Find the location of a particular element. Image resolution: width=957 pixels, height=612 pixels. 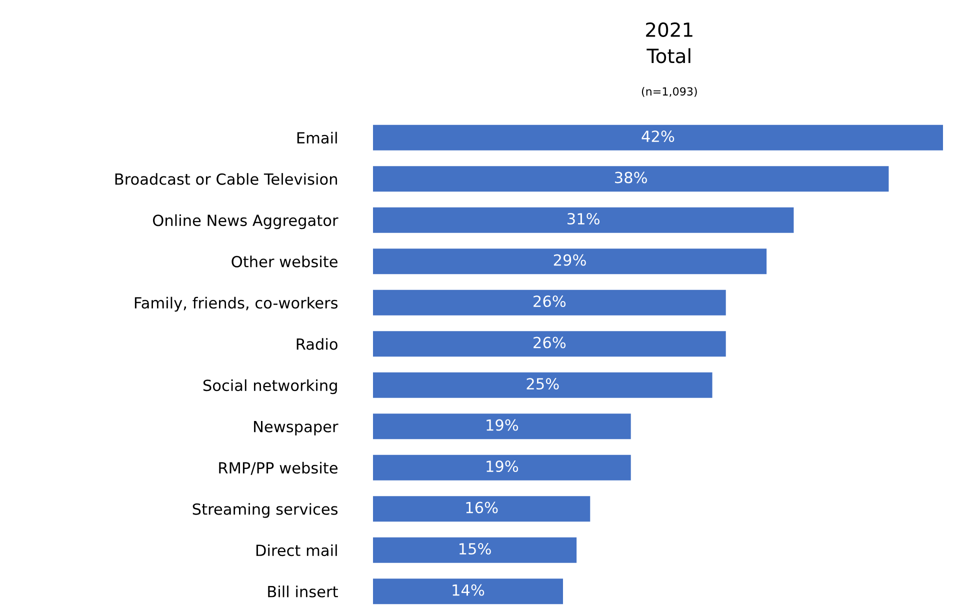

y-tick-label: Streaming services is located at coordinates (265, 510).